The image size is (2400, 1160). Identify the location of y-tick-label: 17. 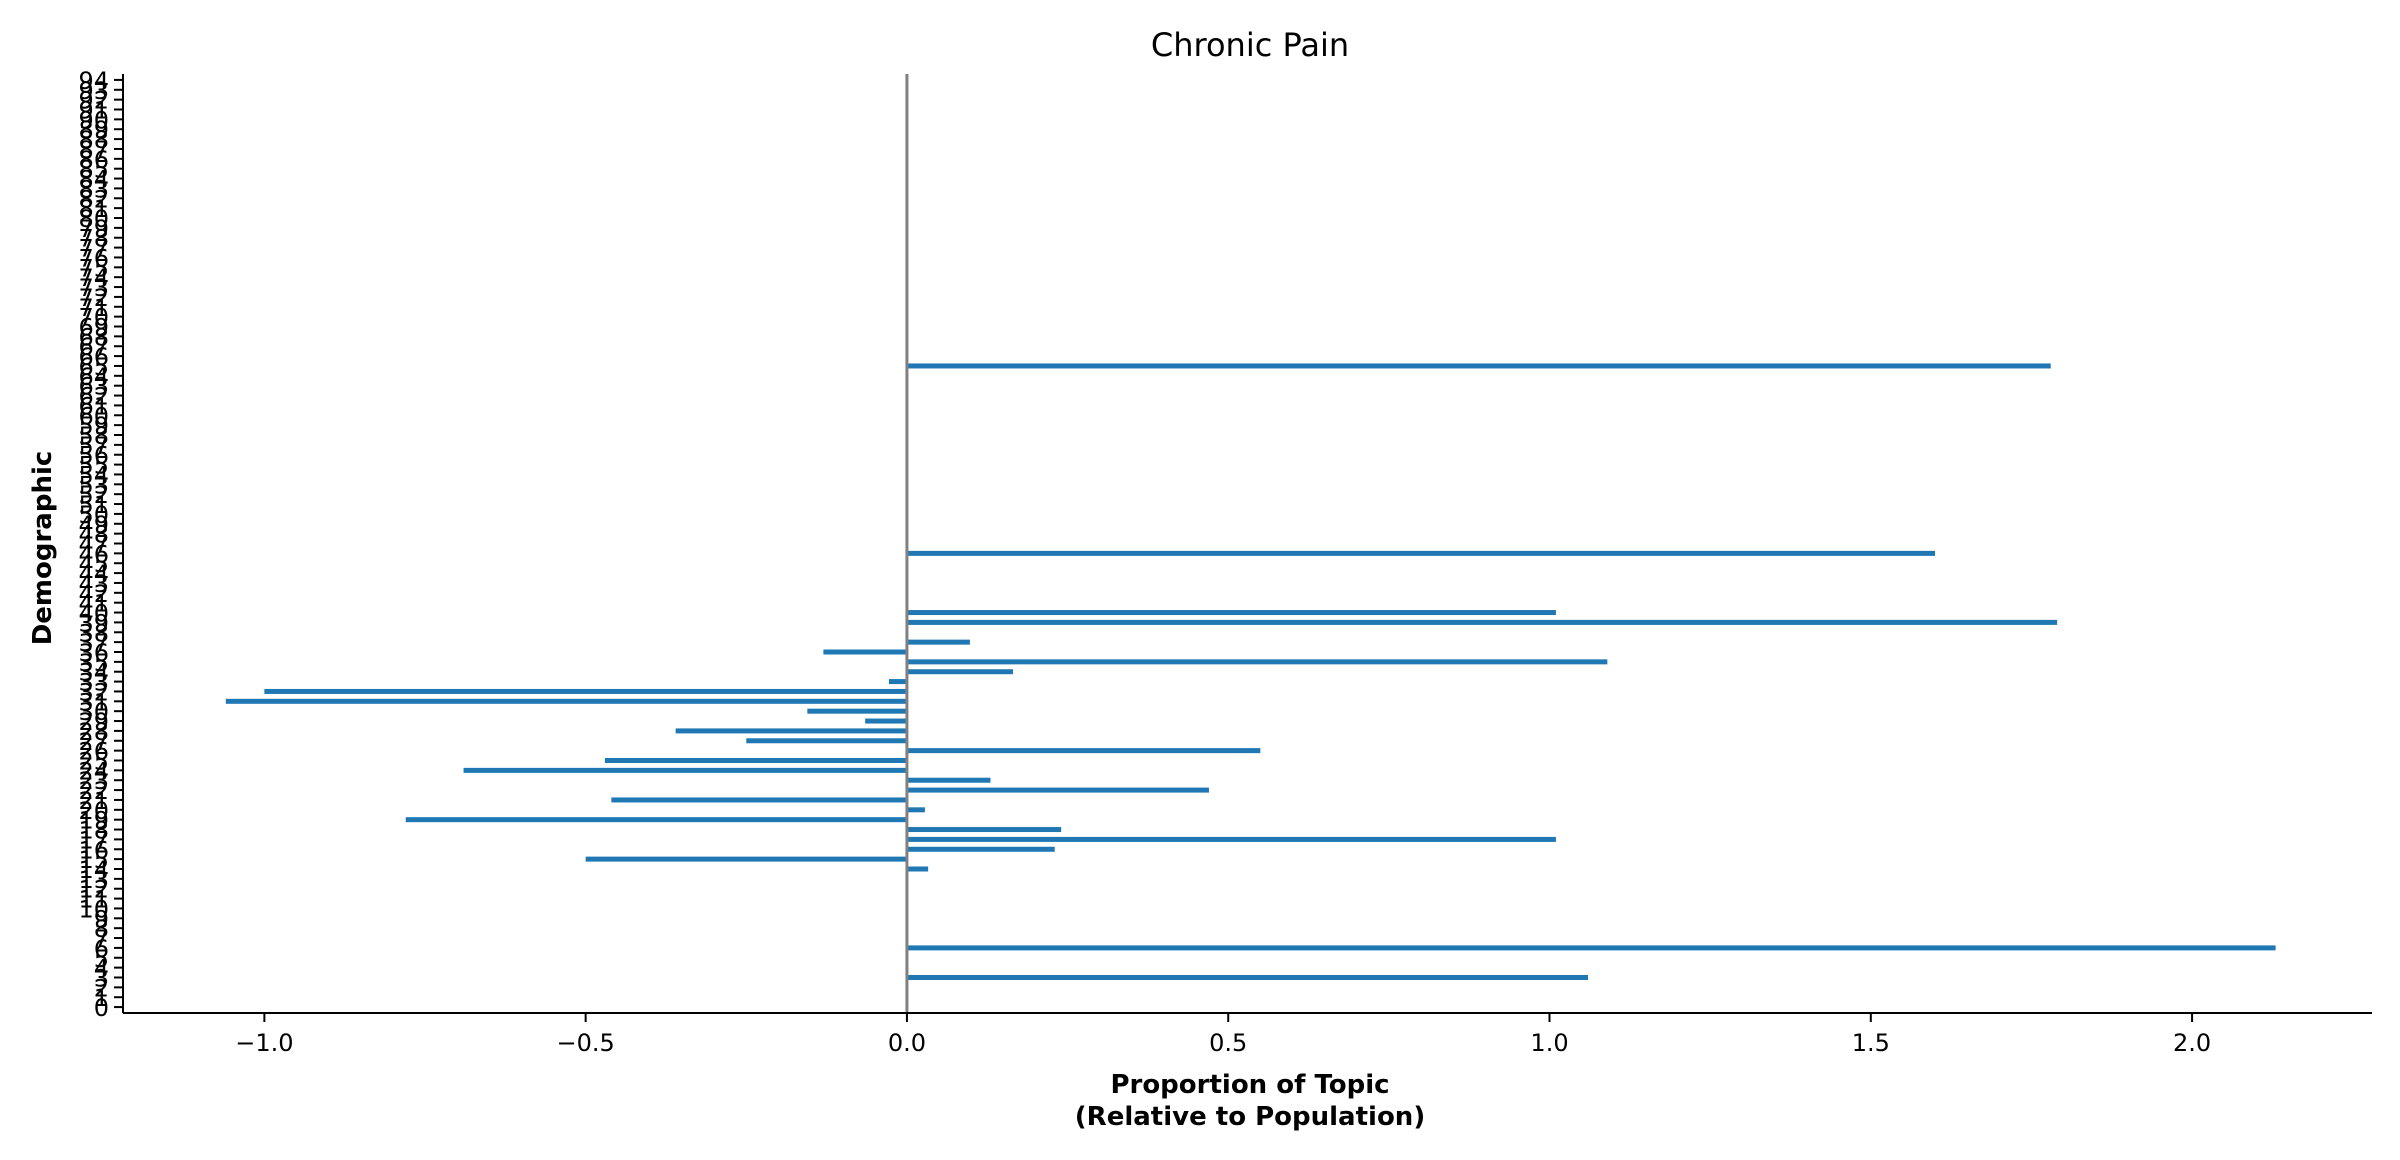
(93, 840).